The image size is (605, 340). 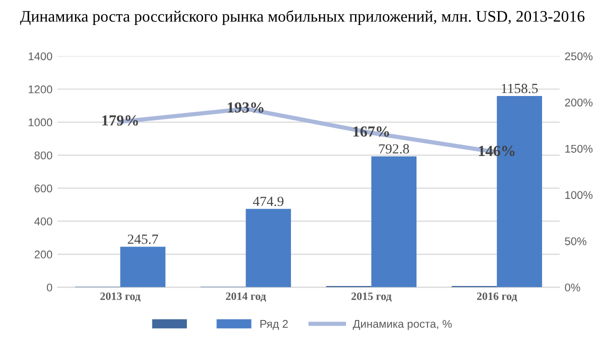 I want to click on y-tick-label: 1200, so click(x=40, y=89).